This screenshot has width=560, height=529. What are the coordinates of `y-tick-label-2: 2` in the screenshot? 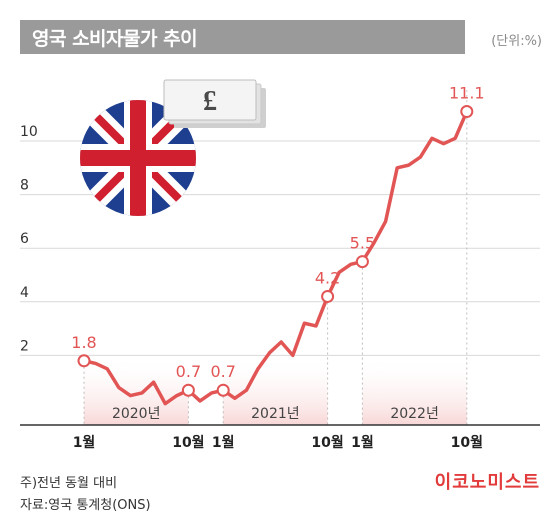 It's located at (24, 346).